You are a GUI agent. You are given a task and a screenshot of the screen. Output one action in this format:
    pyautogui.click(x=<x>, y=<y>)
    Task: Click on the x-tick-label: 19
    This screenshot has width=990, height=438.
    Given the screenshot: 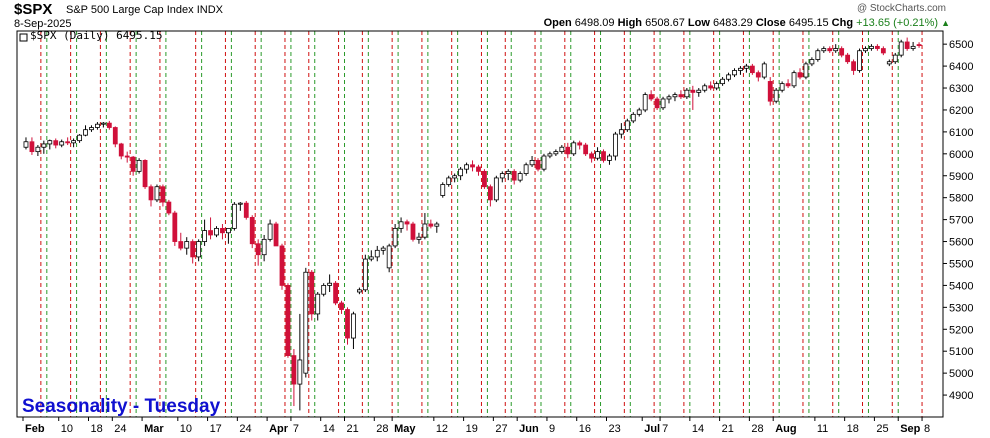 What is the action you would take?
    pyautogui.click(x=472, y=429)
    